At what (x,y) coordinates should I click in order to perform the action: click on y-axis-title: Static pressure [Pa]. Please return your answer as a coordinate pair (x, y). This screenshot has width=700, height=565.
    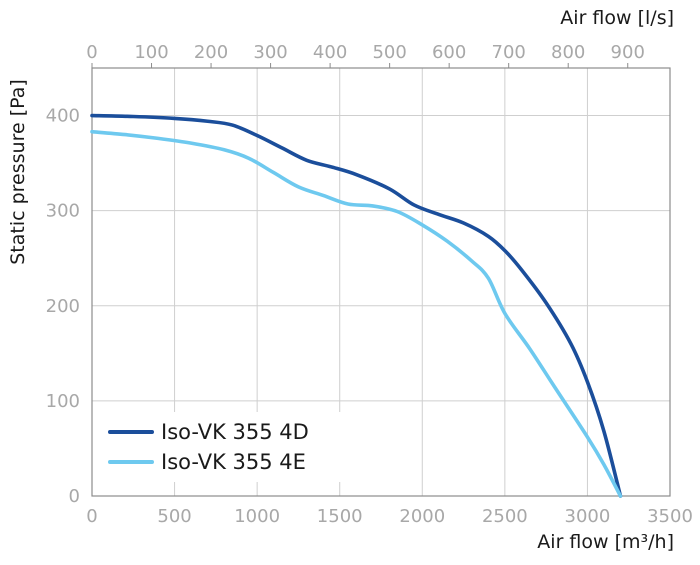
    Looking at the image, I should click on (18, 172).